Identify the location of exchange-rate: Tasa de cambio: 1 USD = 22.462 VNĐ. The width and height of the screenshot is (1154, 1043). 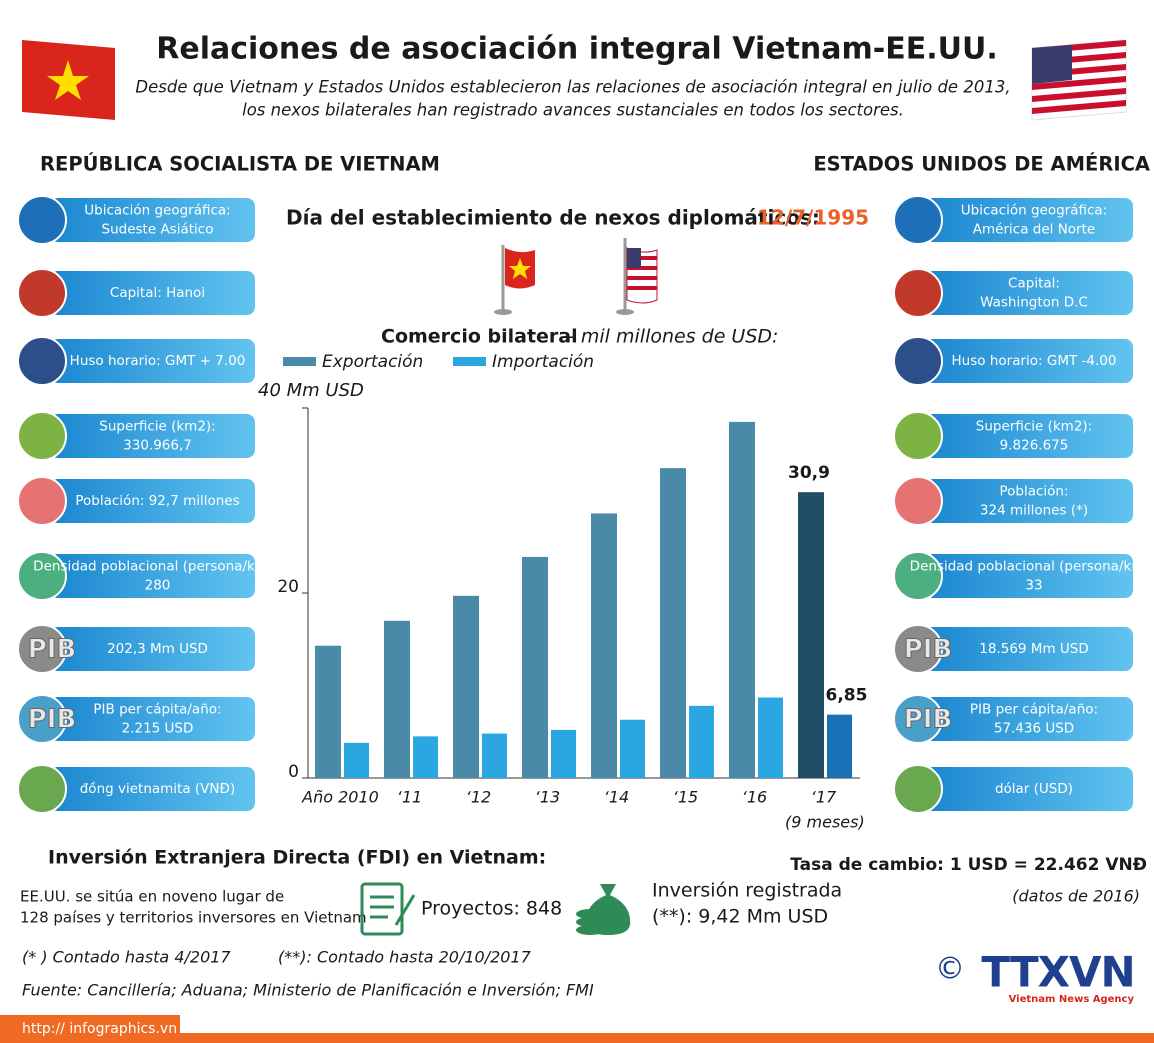
(968, 865).